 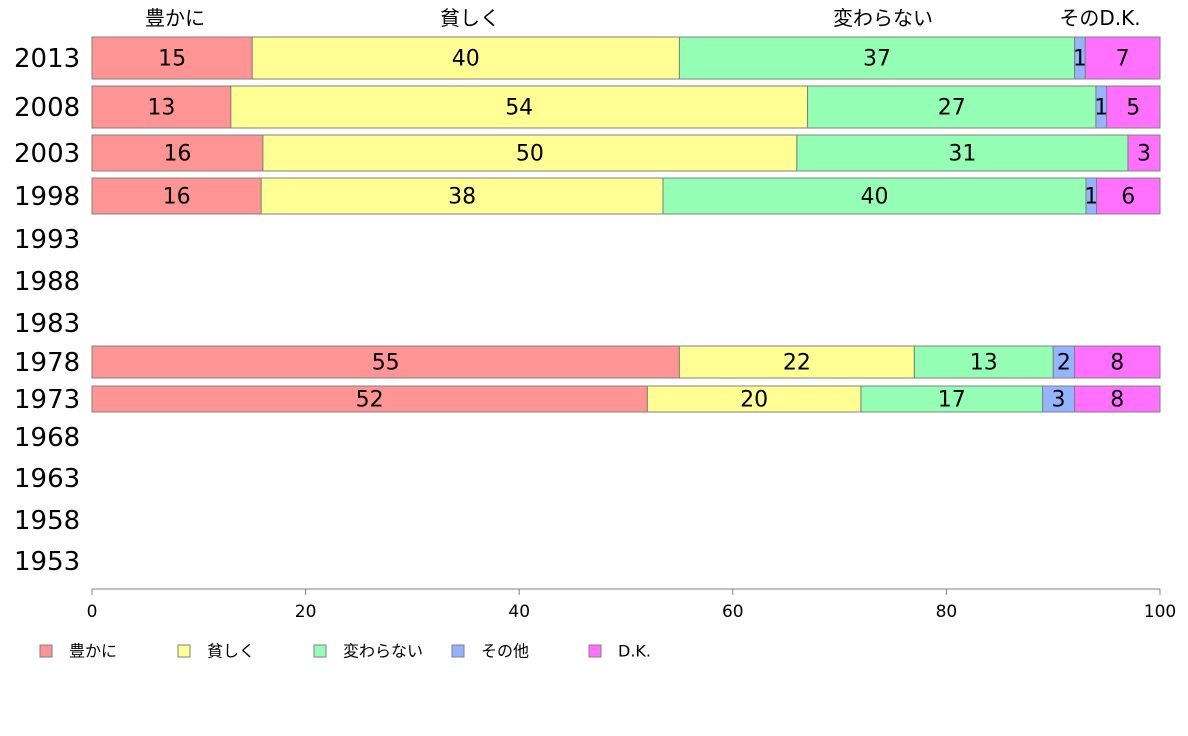 I want to click on year-label: 1993, so click(x=47, y=240).